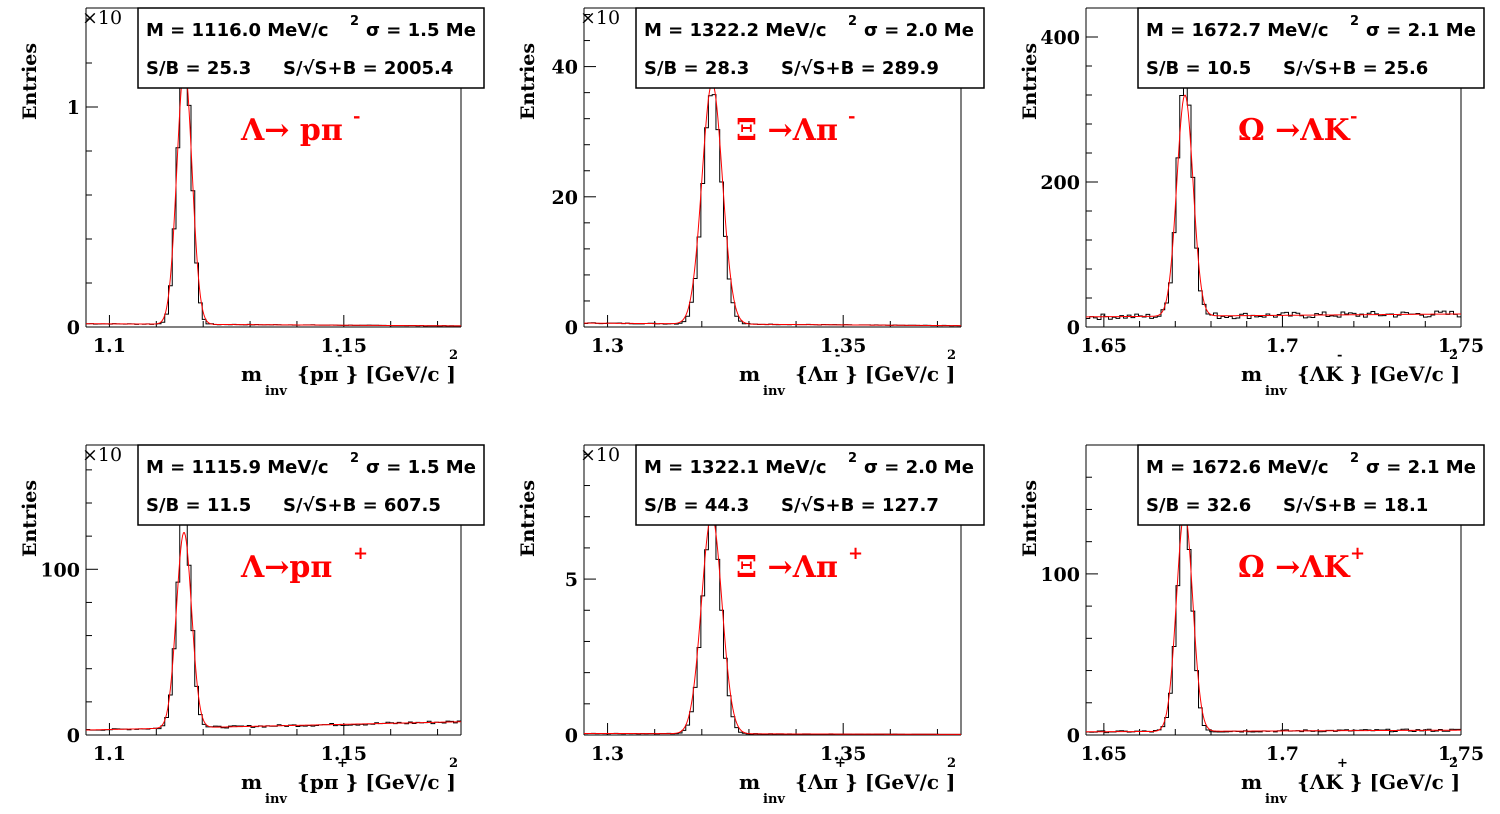 This screenshot has height=814, width=1500. What do you see at coordinates (607, 754) in the screenshot?
I see `x-tick-label: 1.3` at bounding box center [607, 754].